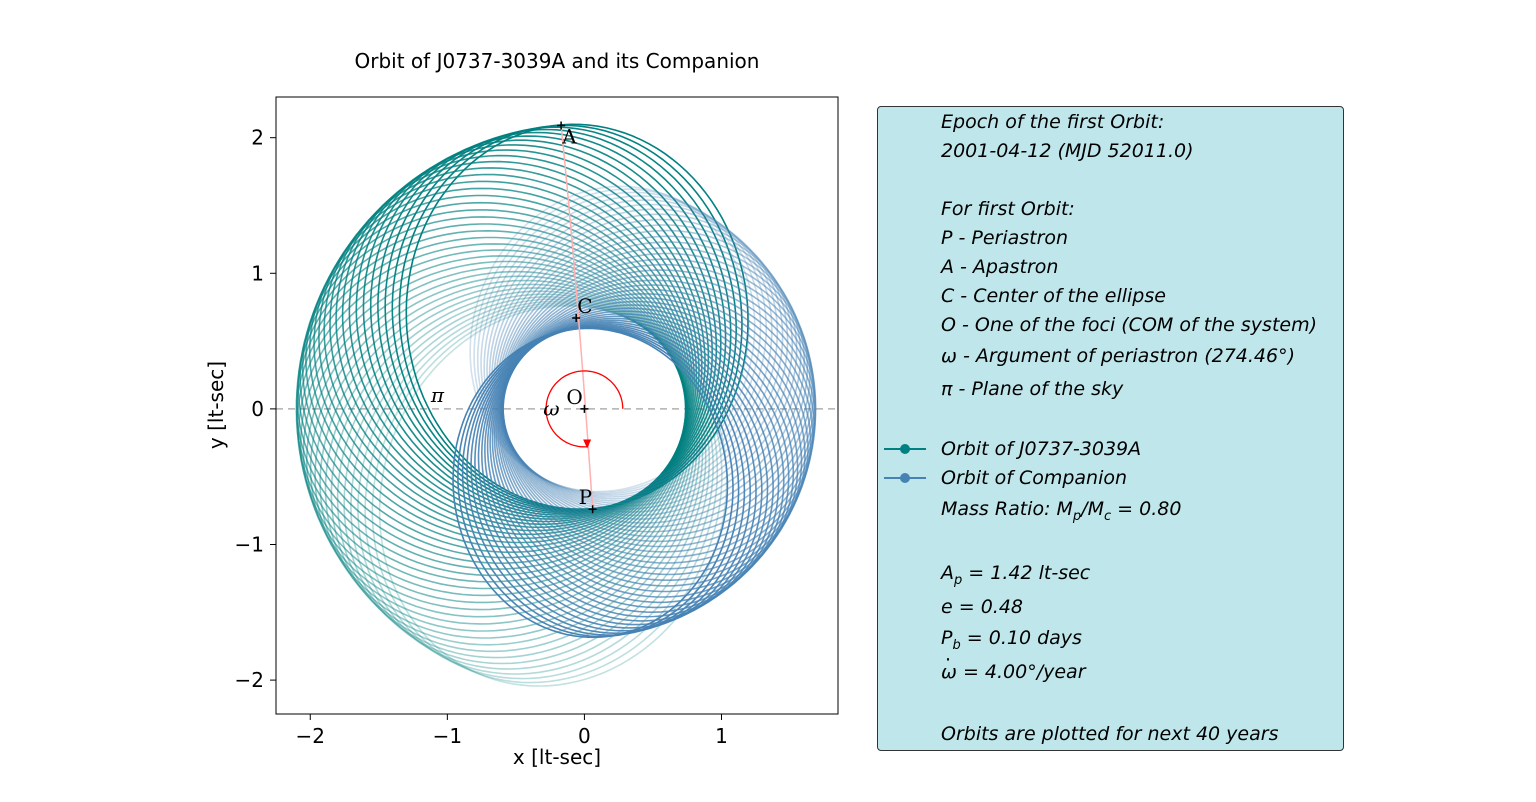  Describe the element at coordinates (310, 736) in the screenshot. I see `x-tick-label: −2` at that location.